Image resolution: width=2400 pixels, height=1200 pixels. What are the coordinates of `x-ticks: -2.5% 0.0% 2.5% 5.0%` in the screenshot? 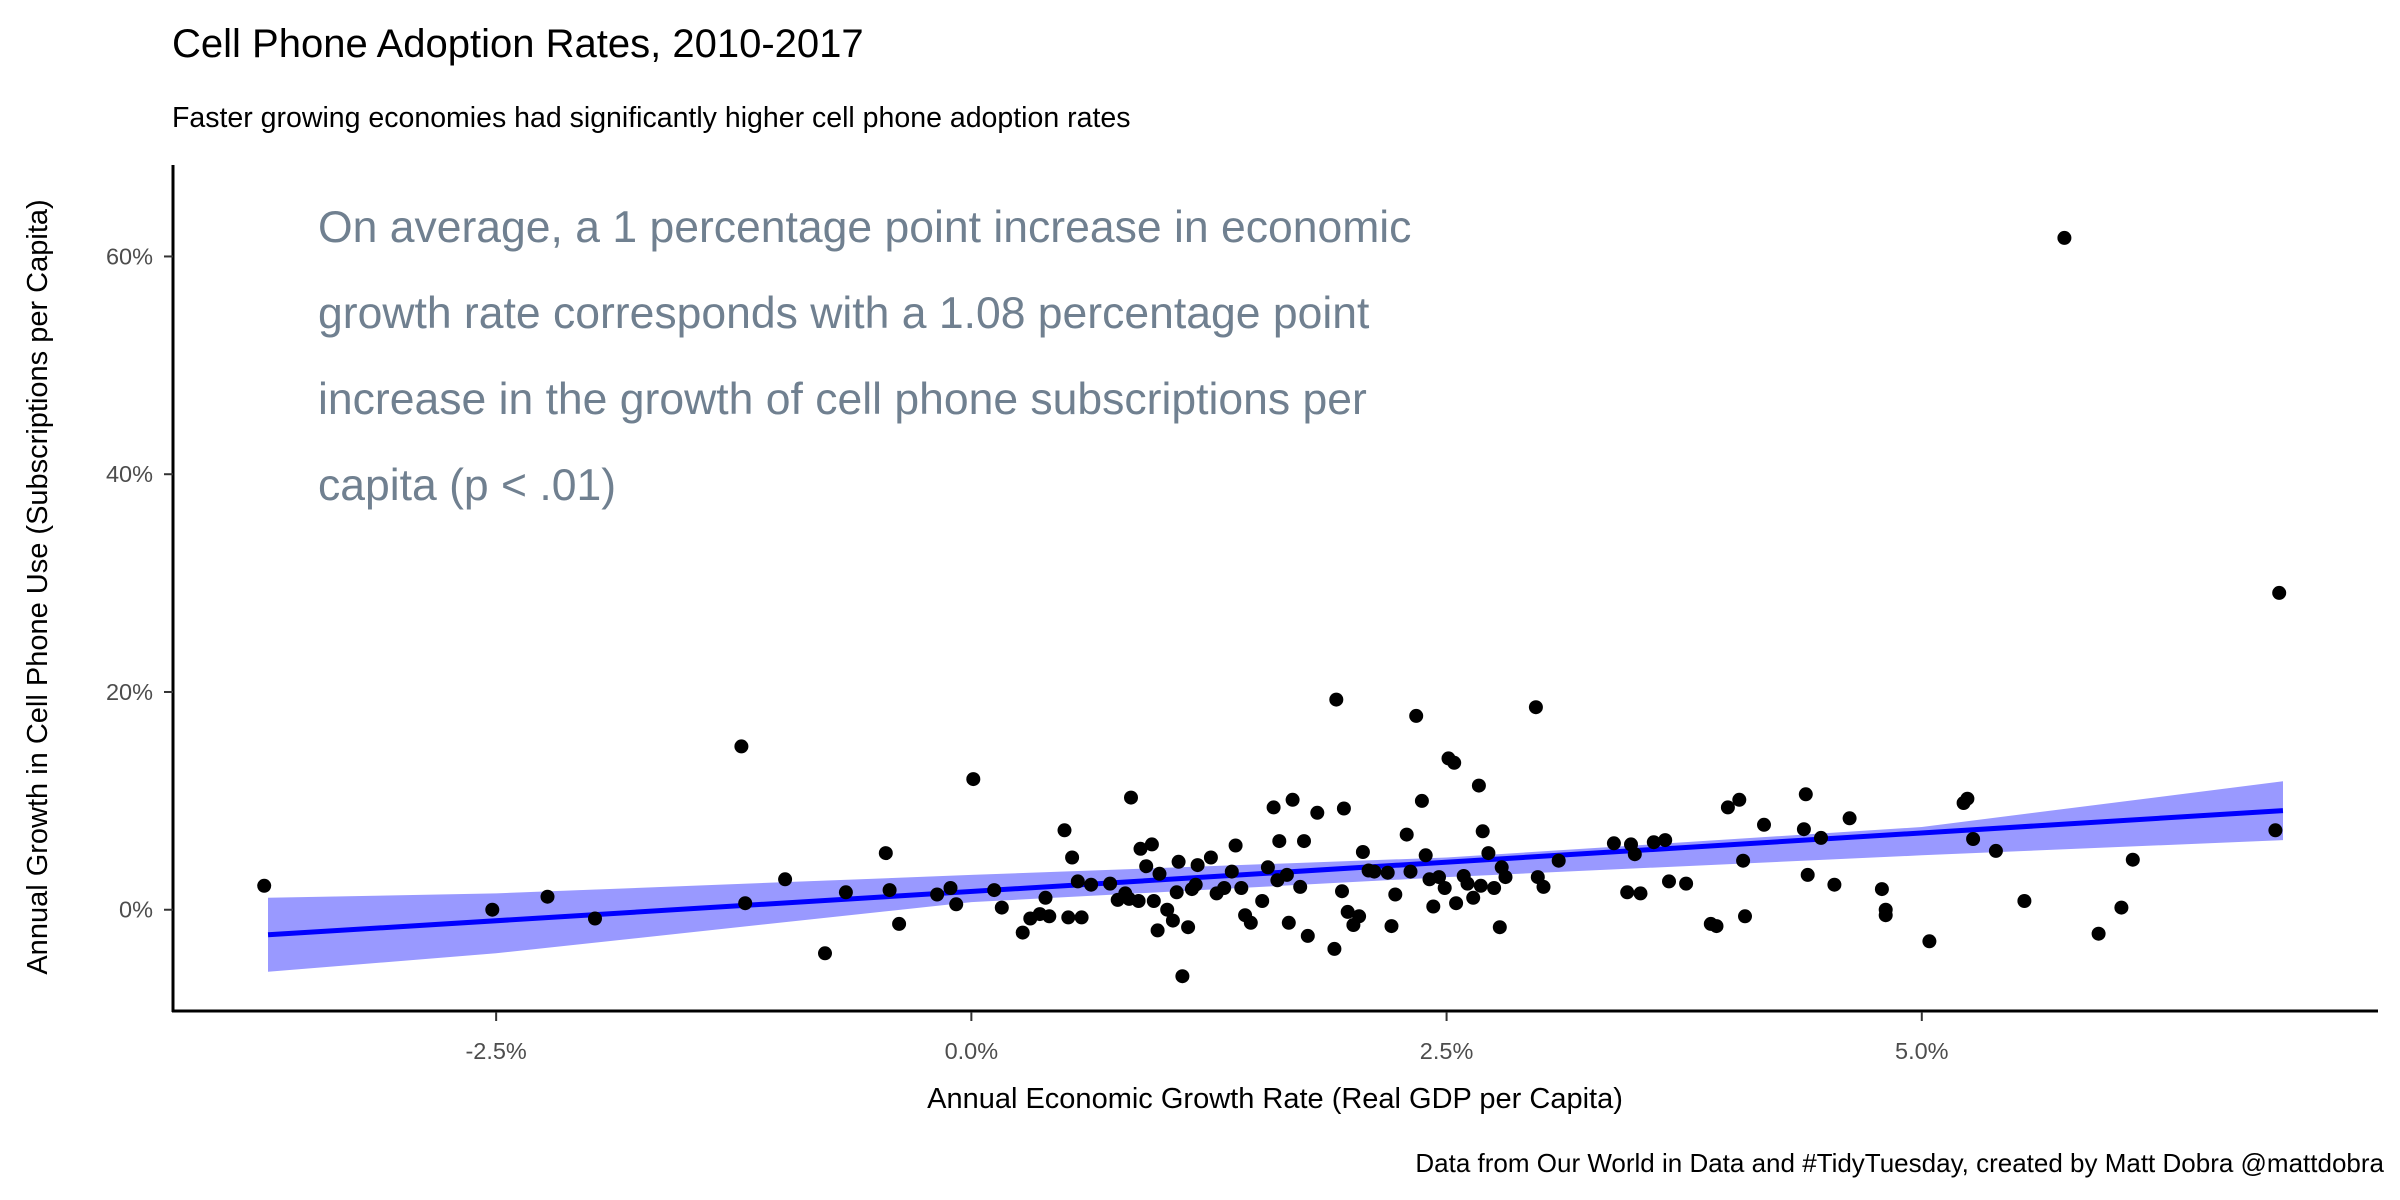 It's located at (1207, 1038).